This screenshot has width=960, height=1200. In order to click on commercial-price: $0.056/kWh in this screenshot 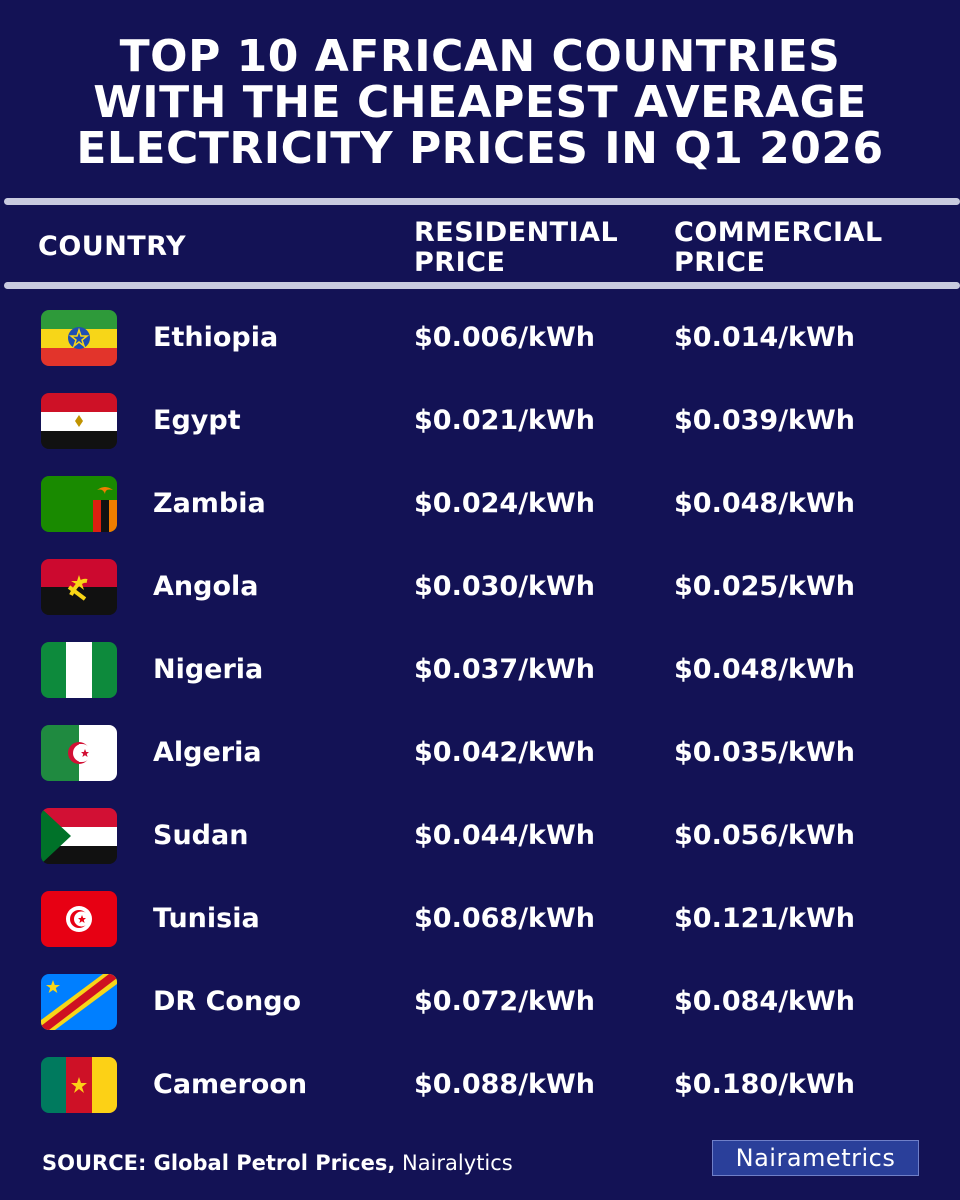, I will do `click(765, 835)`.